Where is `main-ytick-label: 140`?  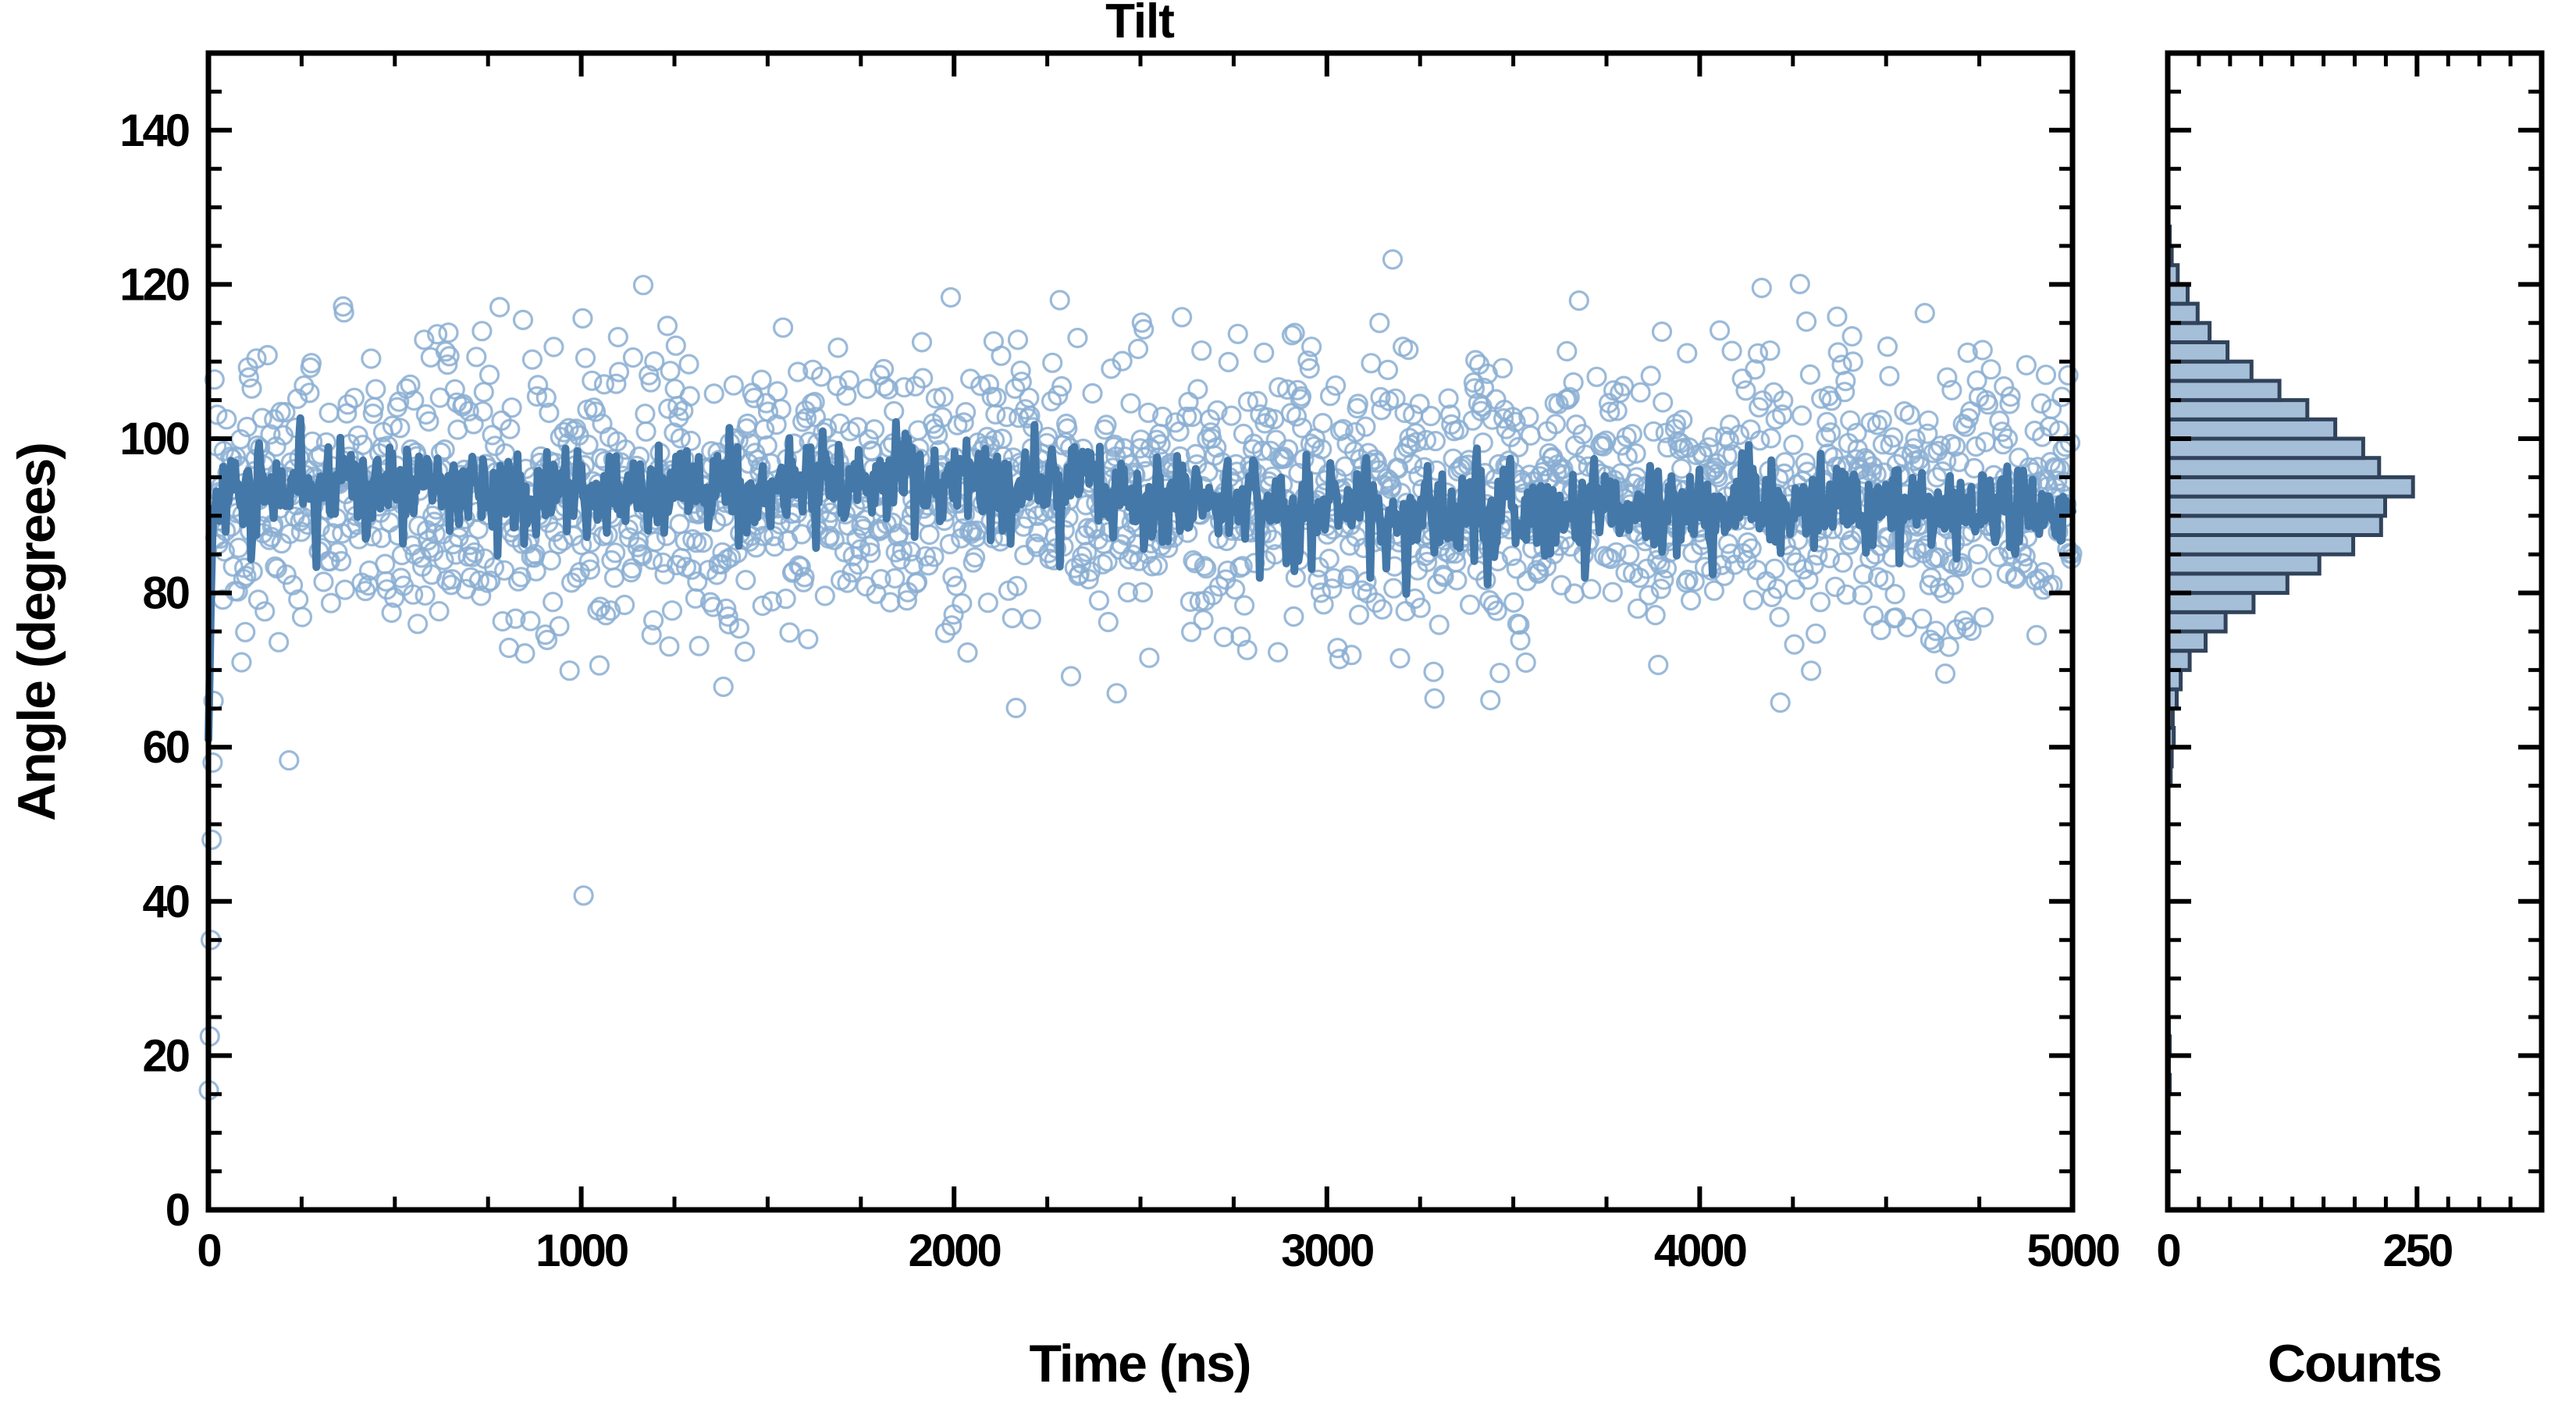 main-ytick-label: 140 is located at coordinates (154, 130).